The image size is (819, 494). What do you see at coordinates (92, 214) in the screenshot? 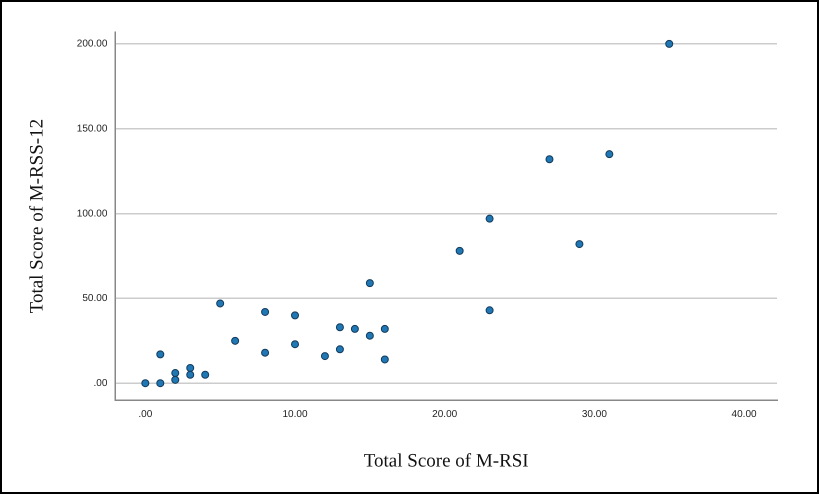
I see `y-tick-label: 100.00` at bounding box center [92, 214].